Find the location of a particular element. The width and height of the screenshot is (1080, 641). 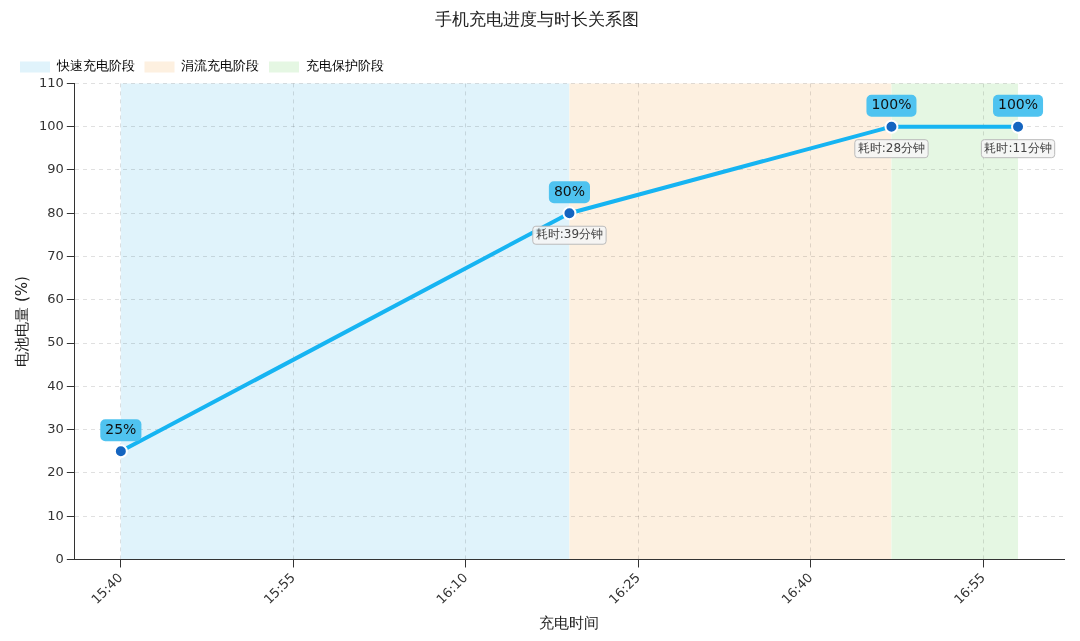

y-tick-label: 80 is located at coordinates (55, 212).